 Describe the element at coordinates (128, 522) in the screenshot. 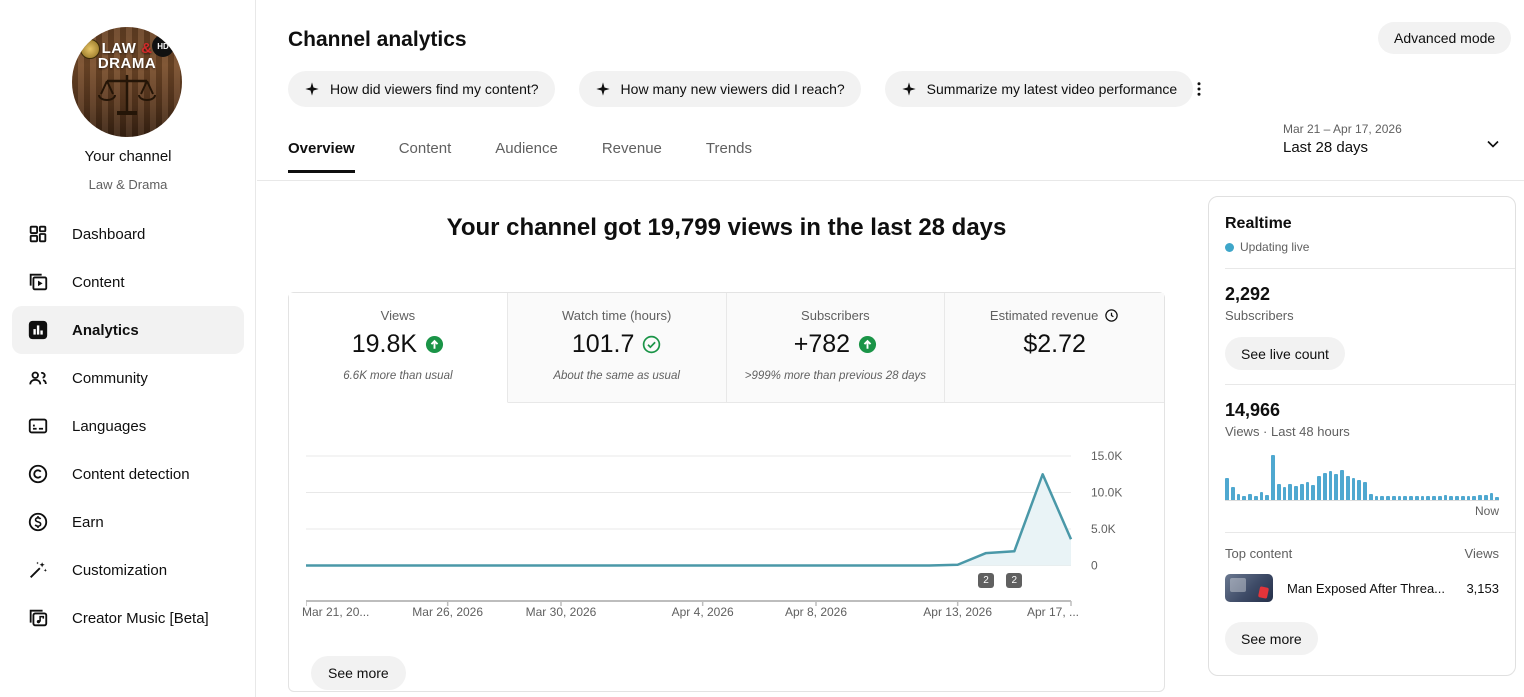

I see `sidebar-item-earn: Earn` at that location.